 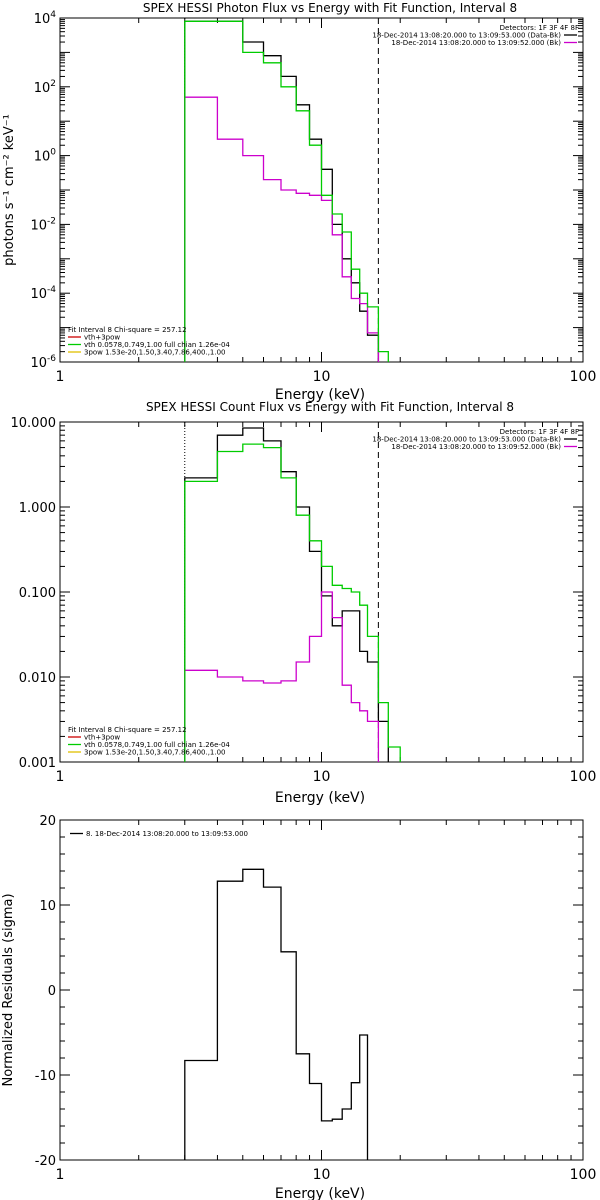 I want to click on y-tick-label: 10⁻², so click(x=43, y=224).